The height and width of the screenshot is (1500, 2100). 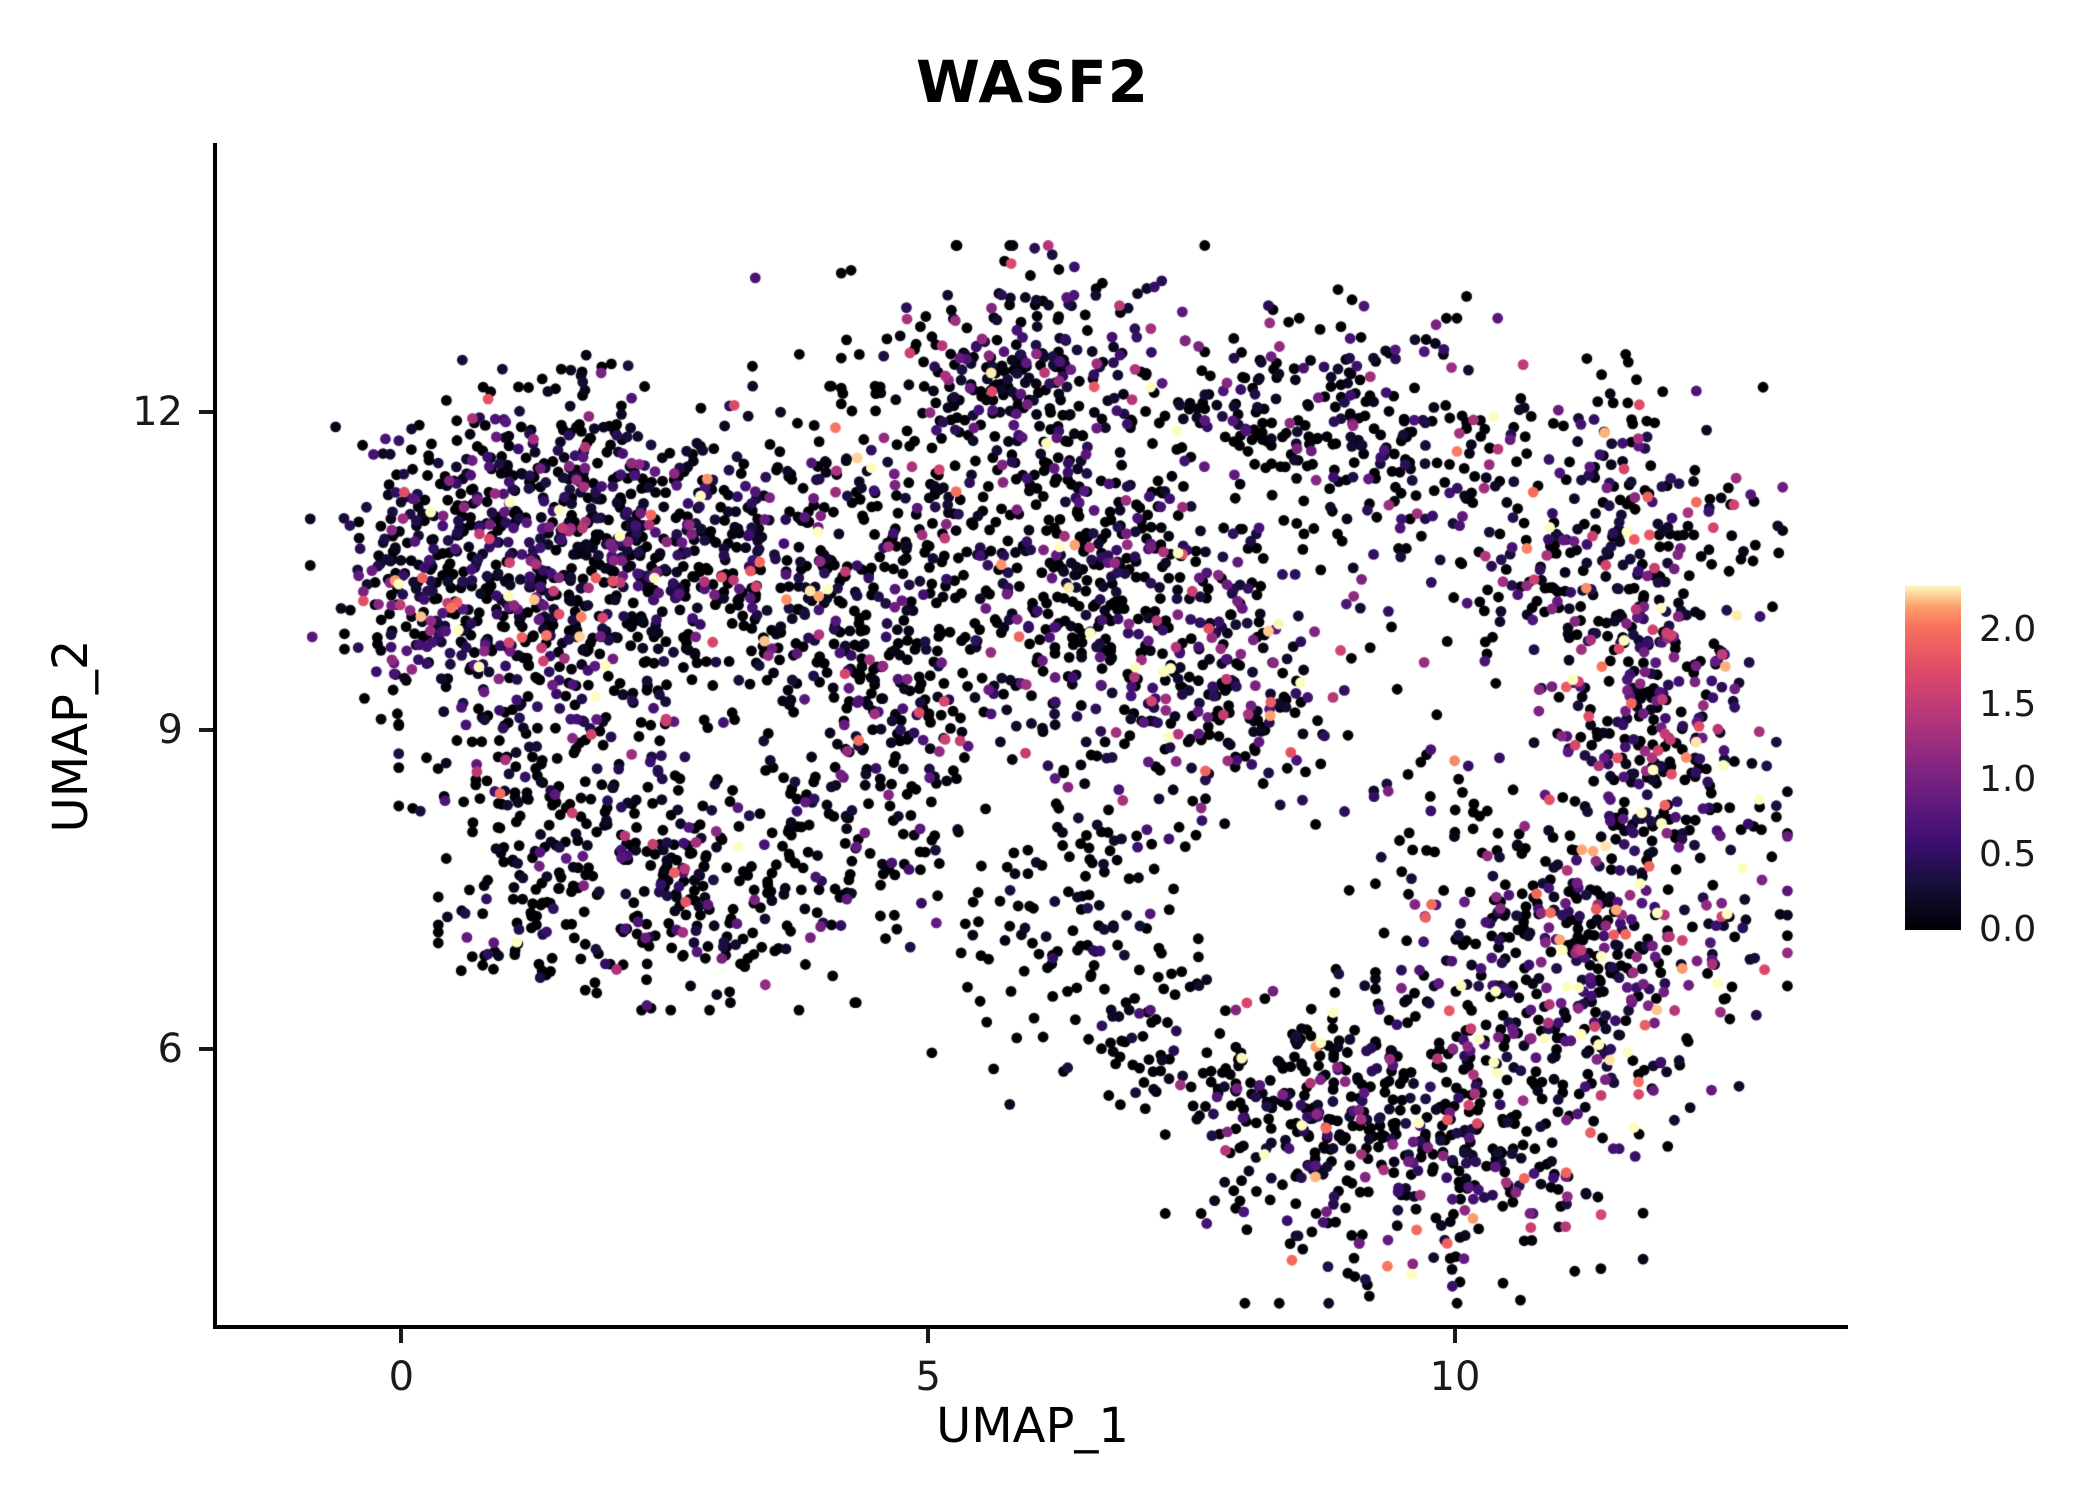 I want to click on x-axis-label: UMAP_1, so click(x=1032, y=1426).